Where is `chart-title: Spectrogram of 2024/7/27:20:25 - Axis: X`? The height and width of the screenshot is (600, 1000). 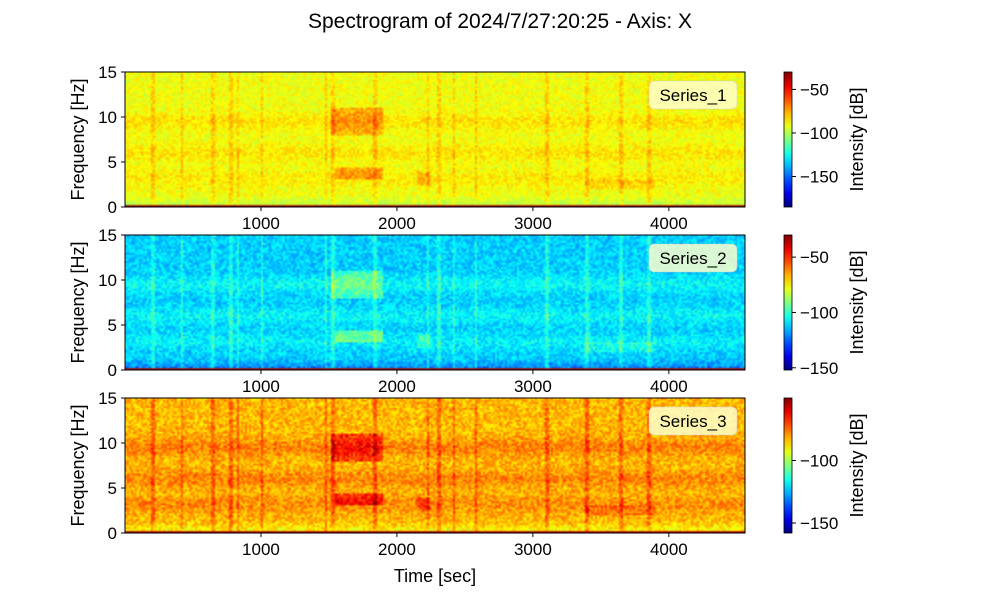 chart-title: Spectrogram of 2024/7/27:20:25 - Axis: X is located at coordinates (500, 21).